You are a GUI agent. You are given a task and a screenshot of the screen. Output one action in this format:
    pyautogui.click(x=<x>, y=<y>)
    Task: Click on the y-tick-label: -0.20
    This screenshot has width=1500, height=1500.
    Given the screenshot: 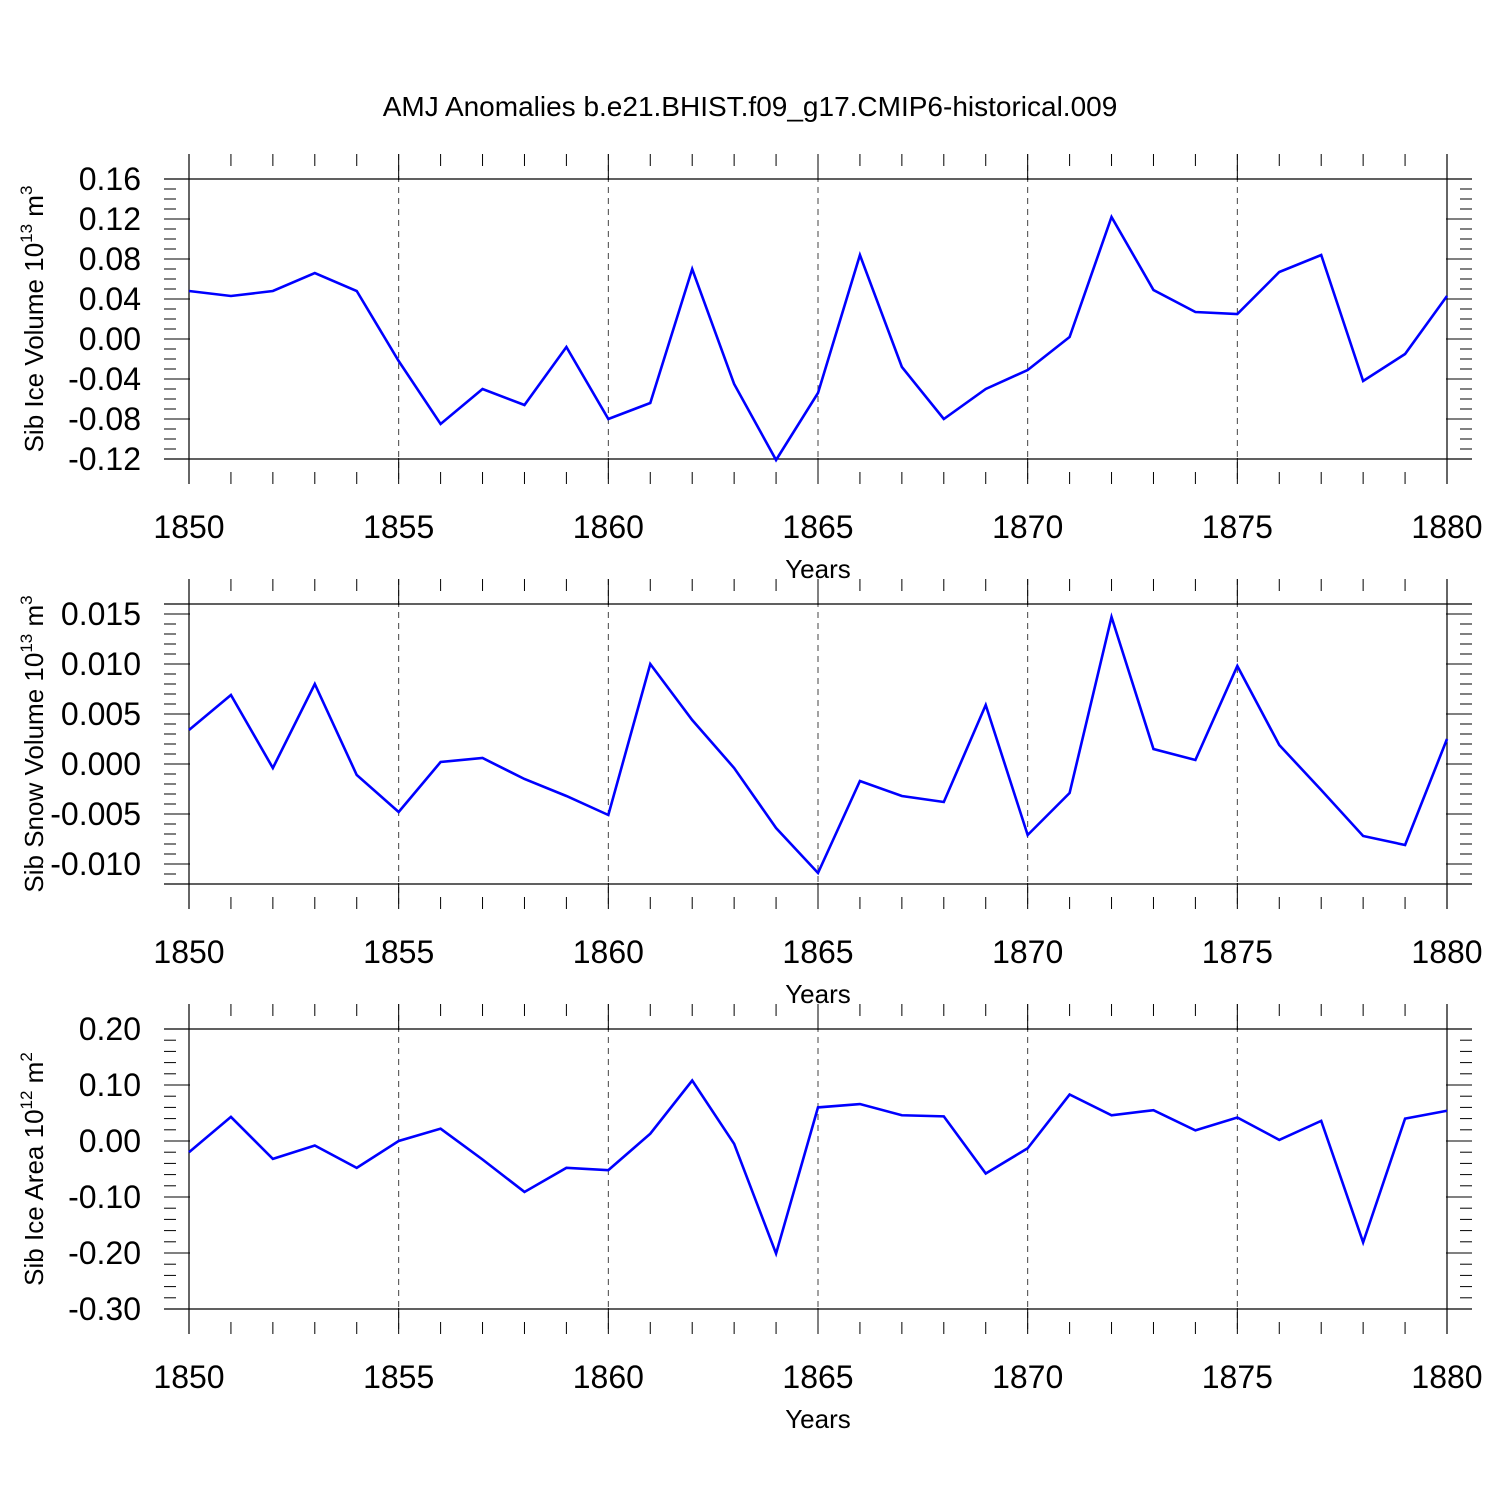 What is the action you would take?
    pyautogui.click(x=104, y=1253)
    